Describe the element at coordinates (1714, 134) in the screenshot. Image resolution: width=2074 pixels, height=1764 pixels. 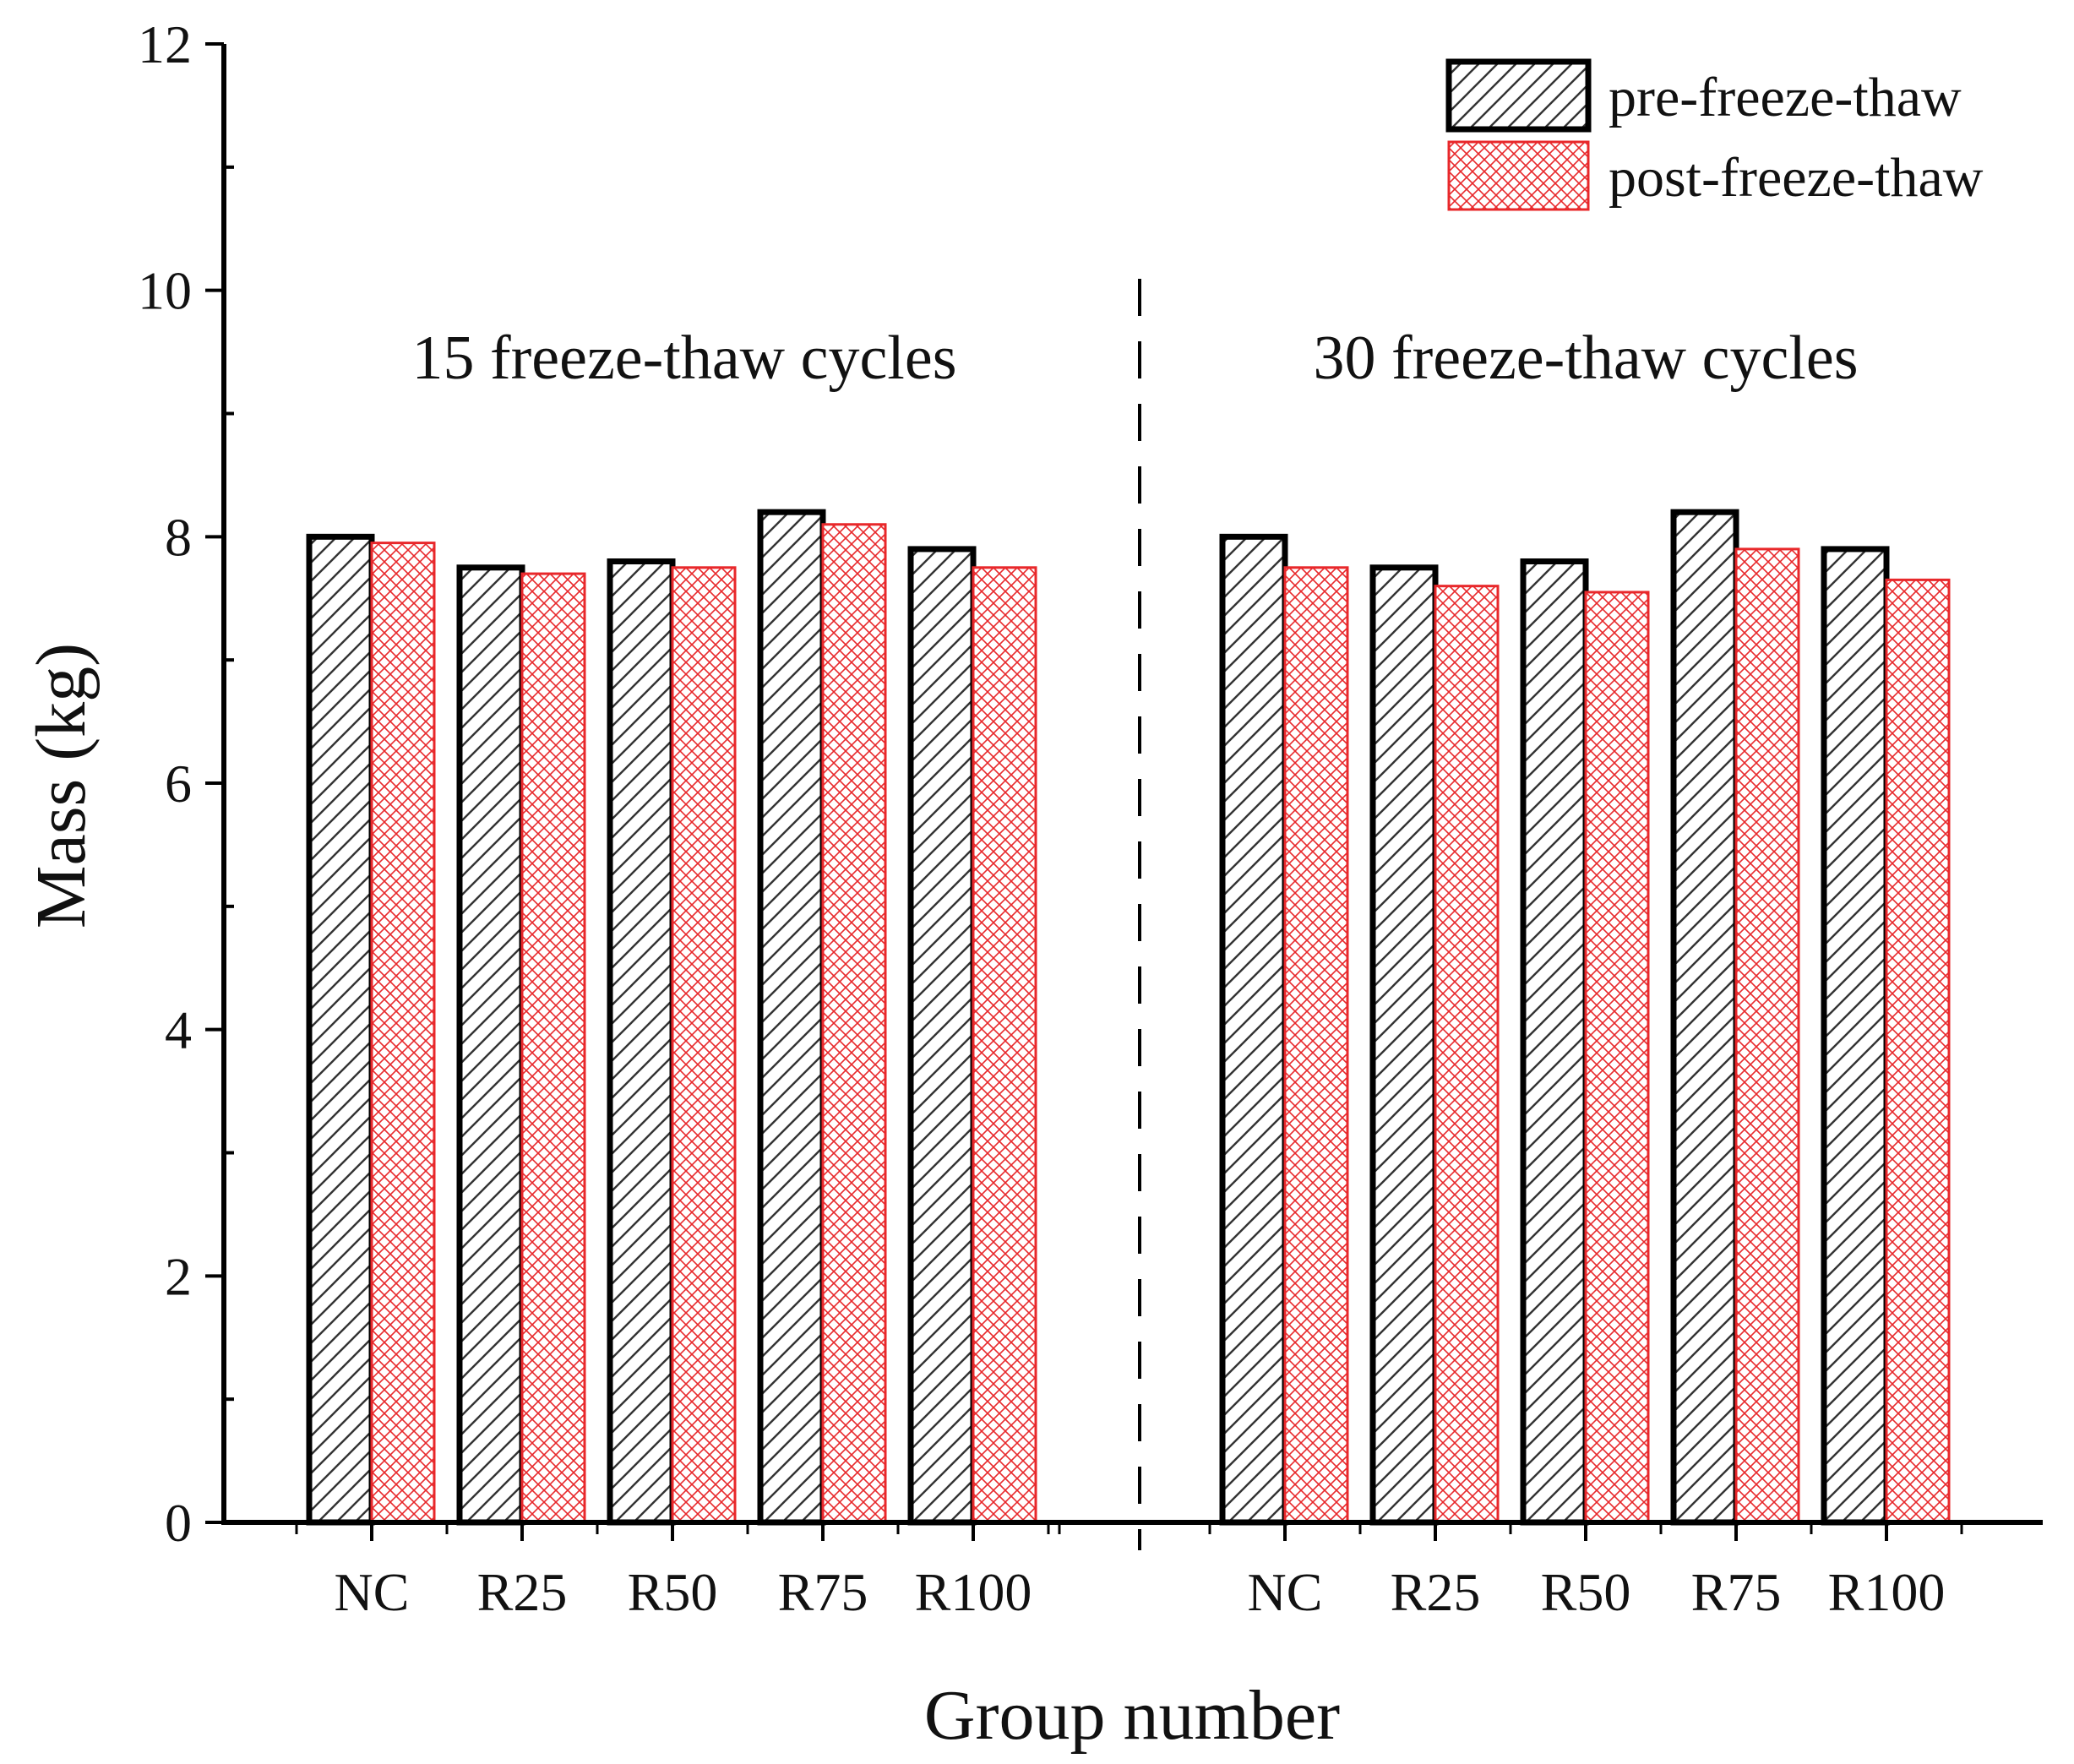
I see `legend: pre-freeze-thaw post-freeze-thaw` at that location.